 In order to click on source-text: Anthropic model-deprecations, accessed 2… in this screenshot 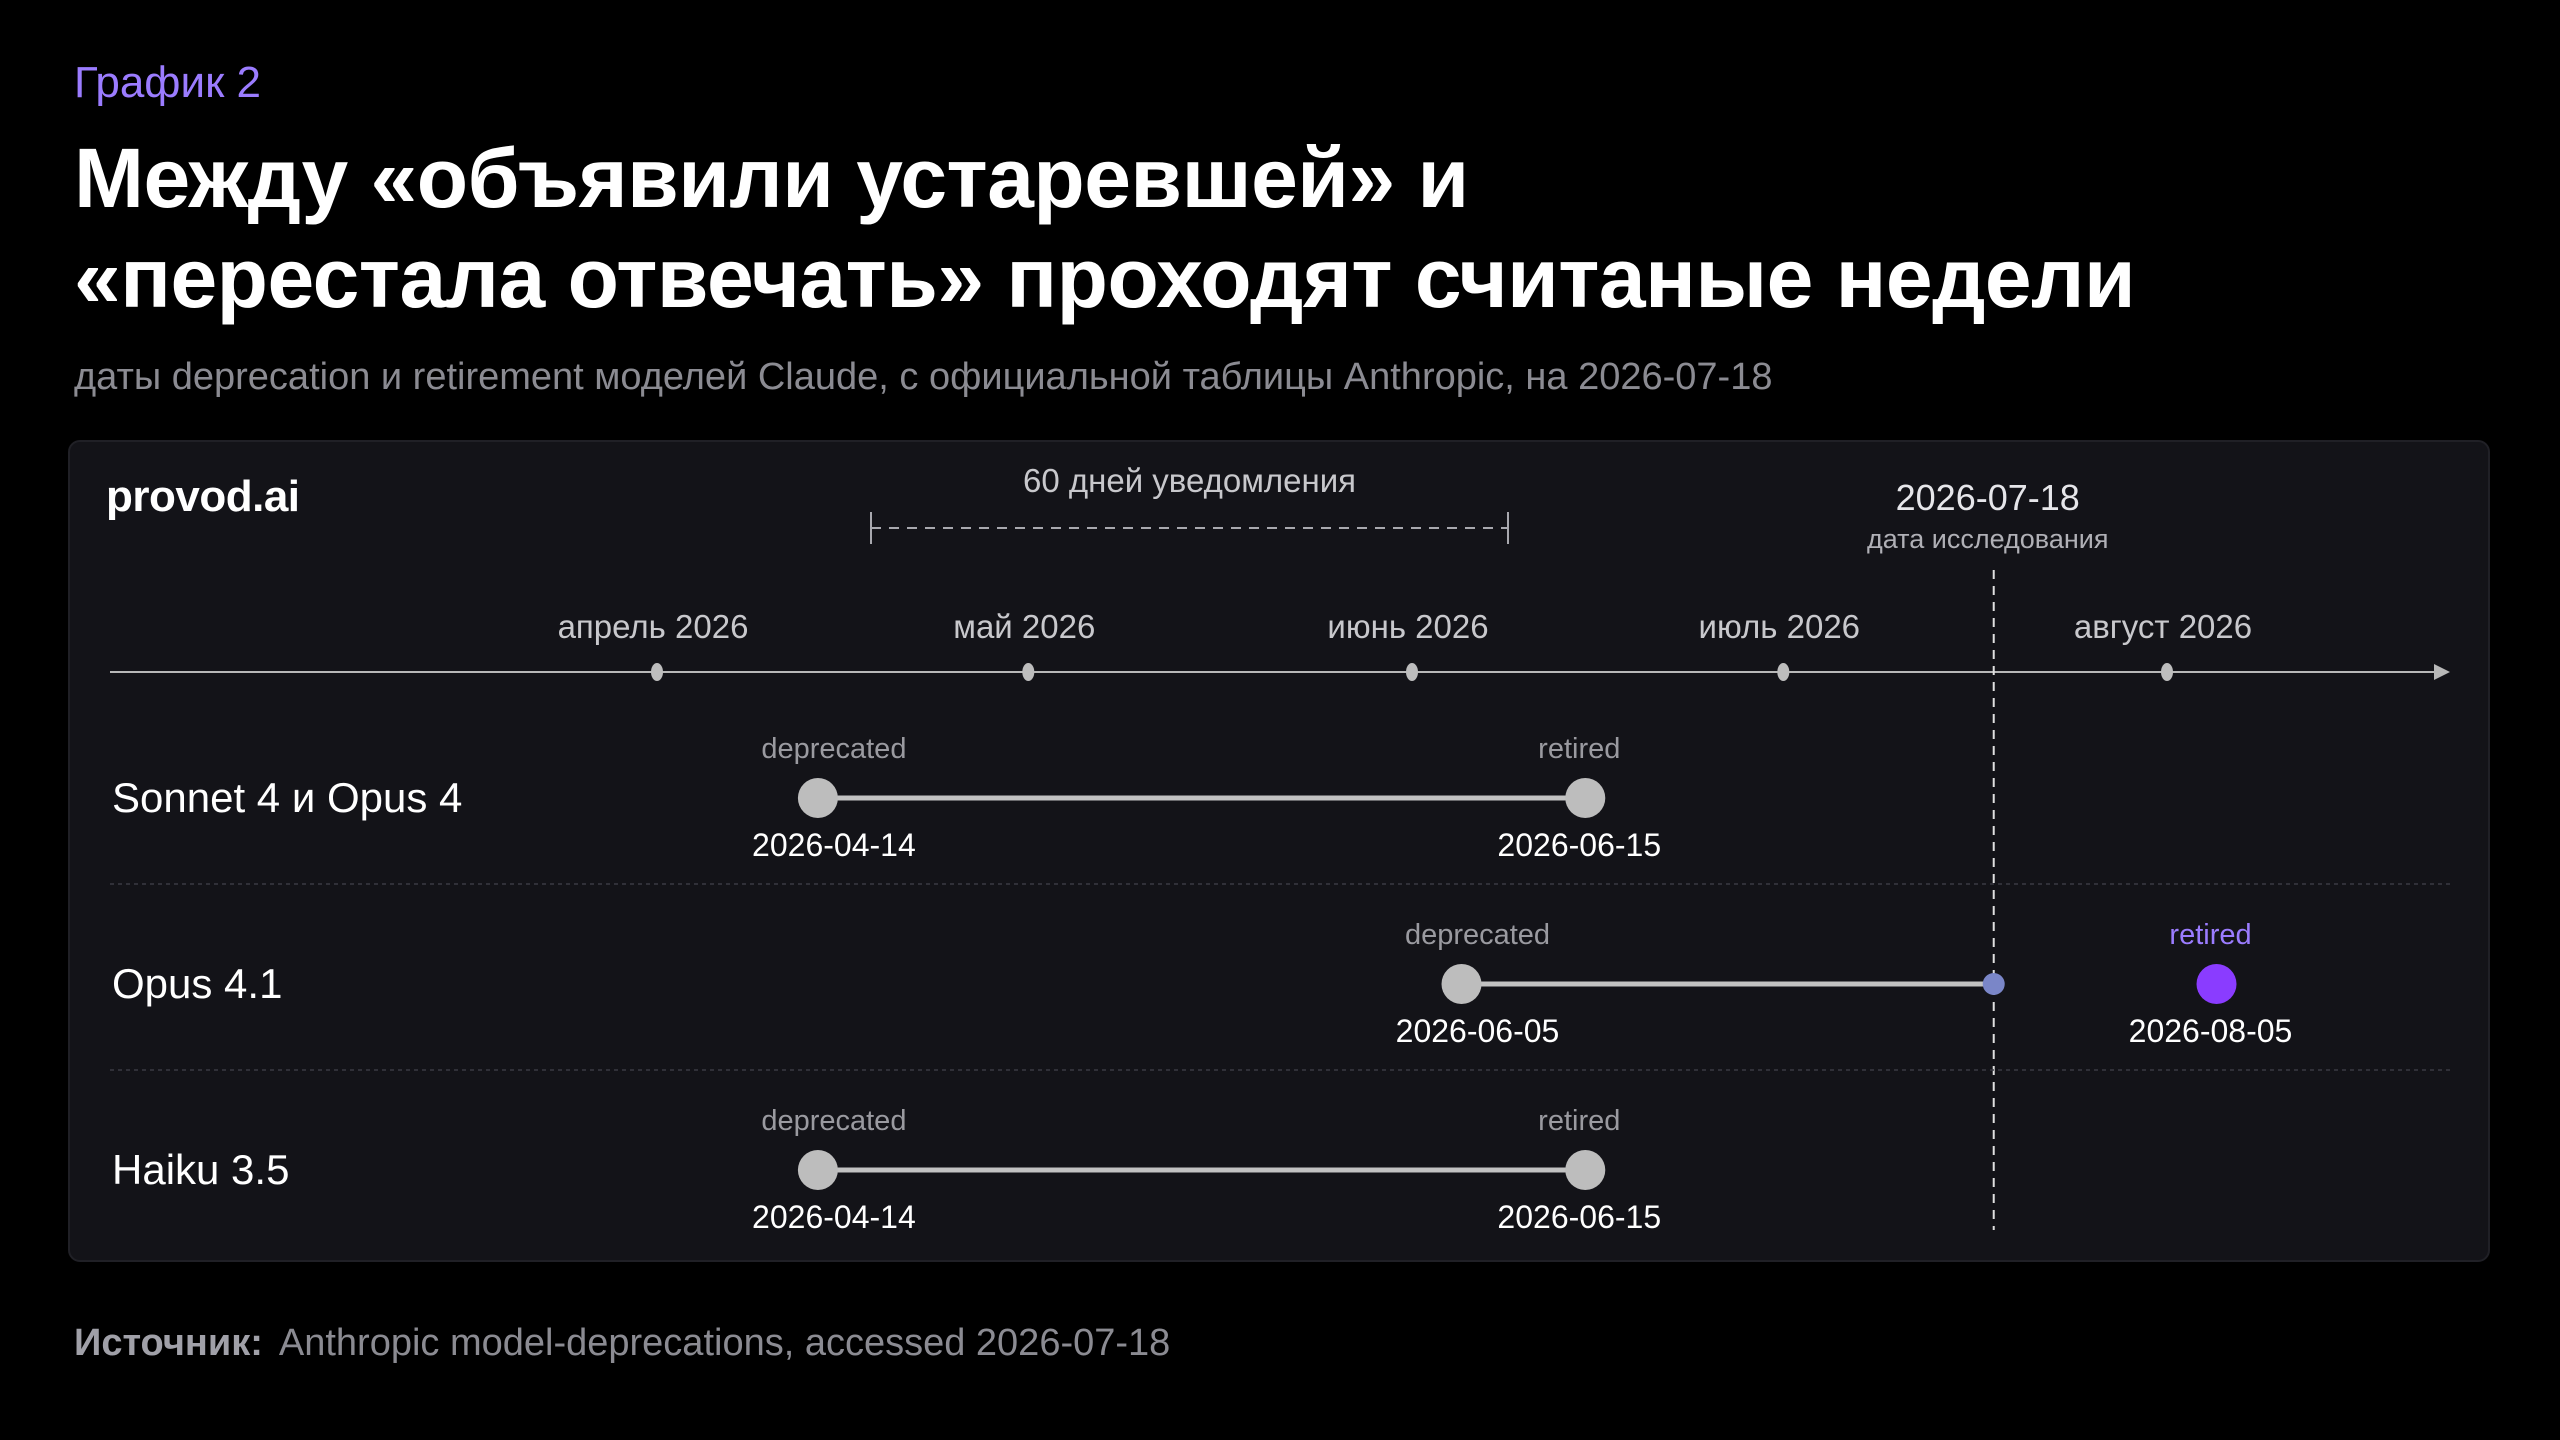, I will do `click(724, 1343)`.